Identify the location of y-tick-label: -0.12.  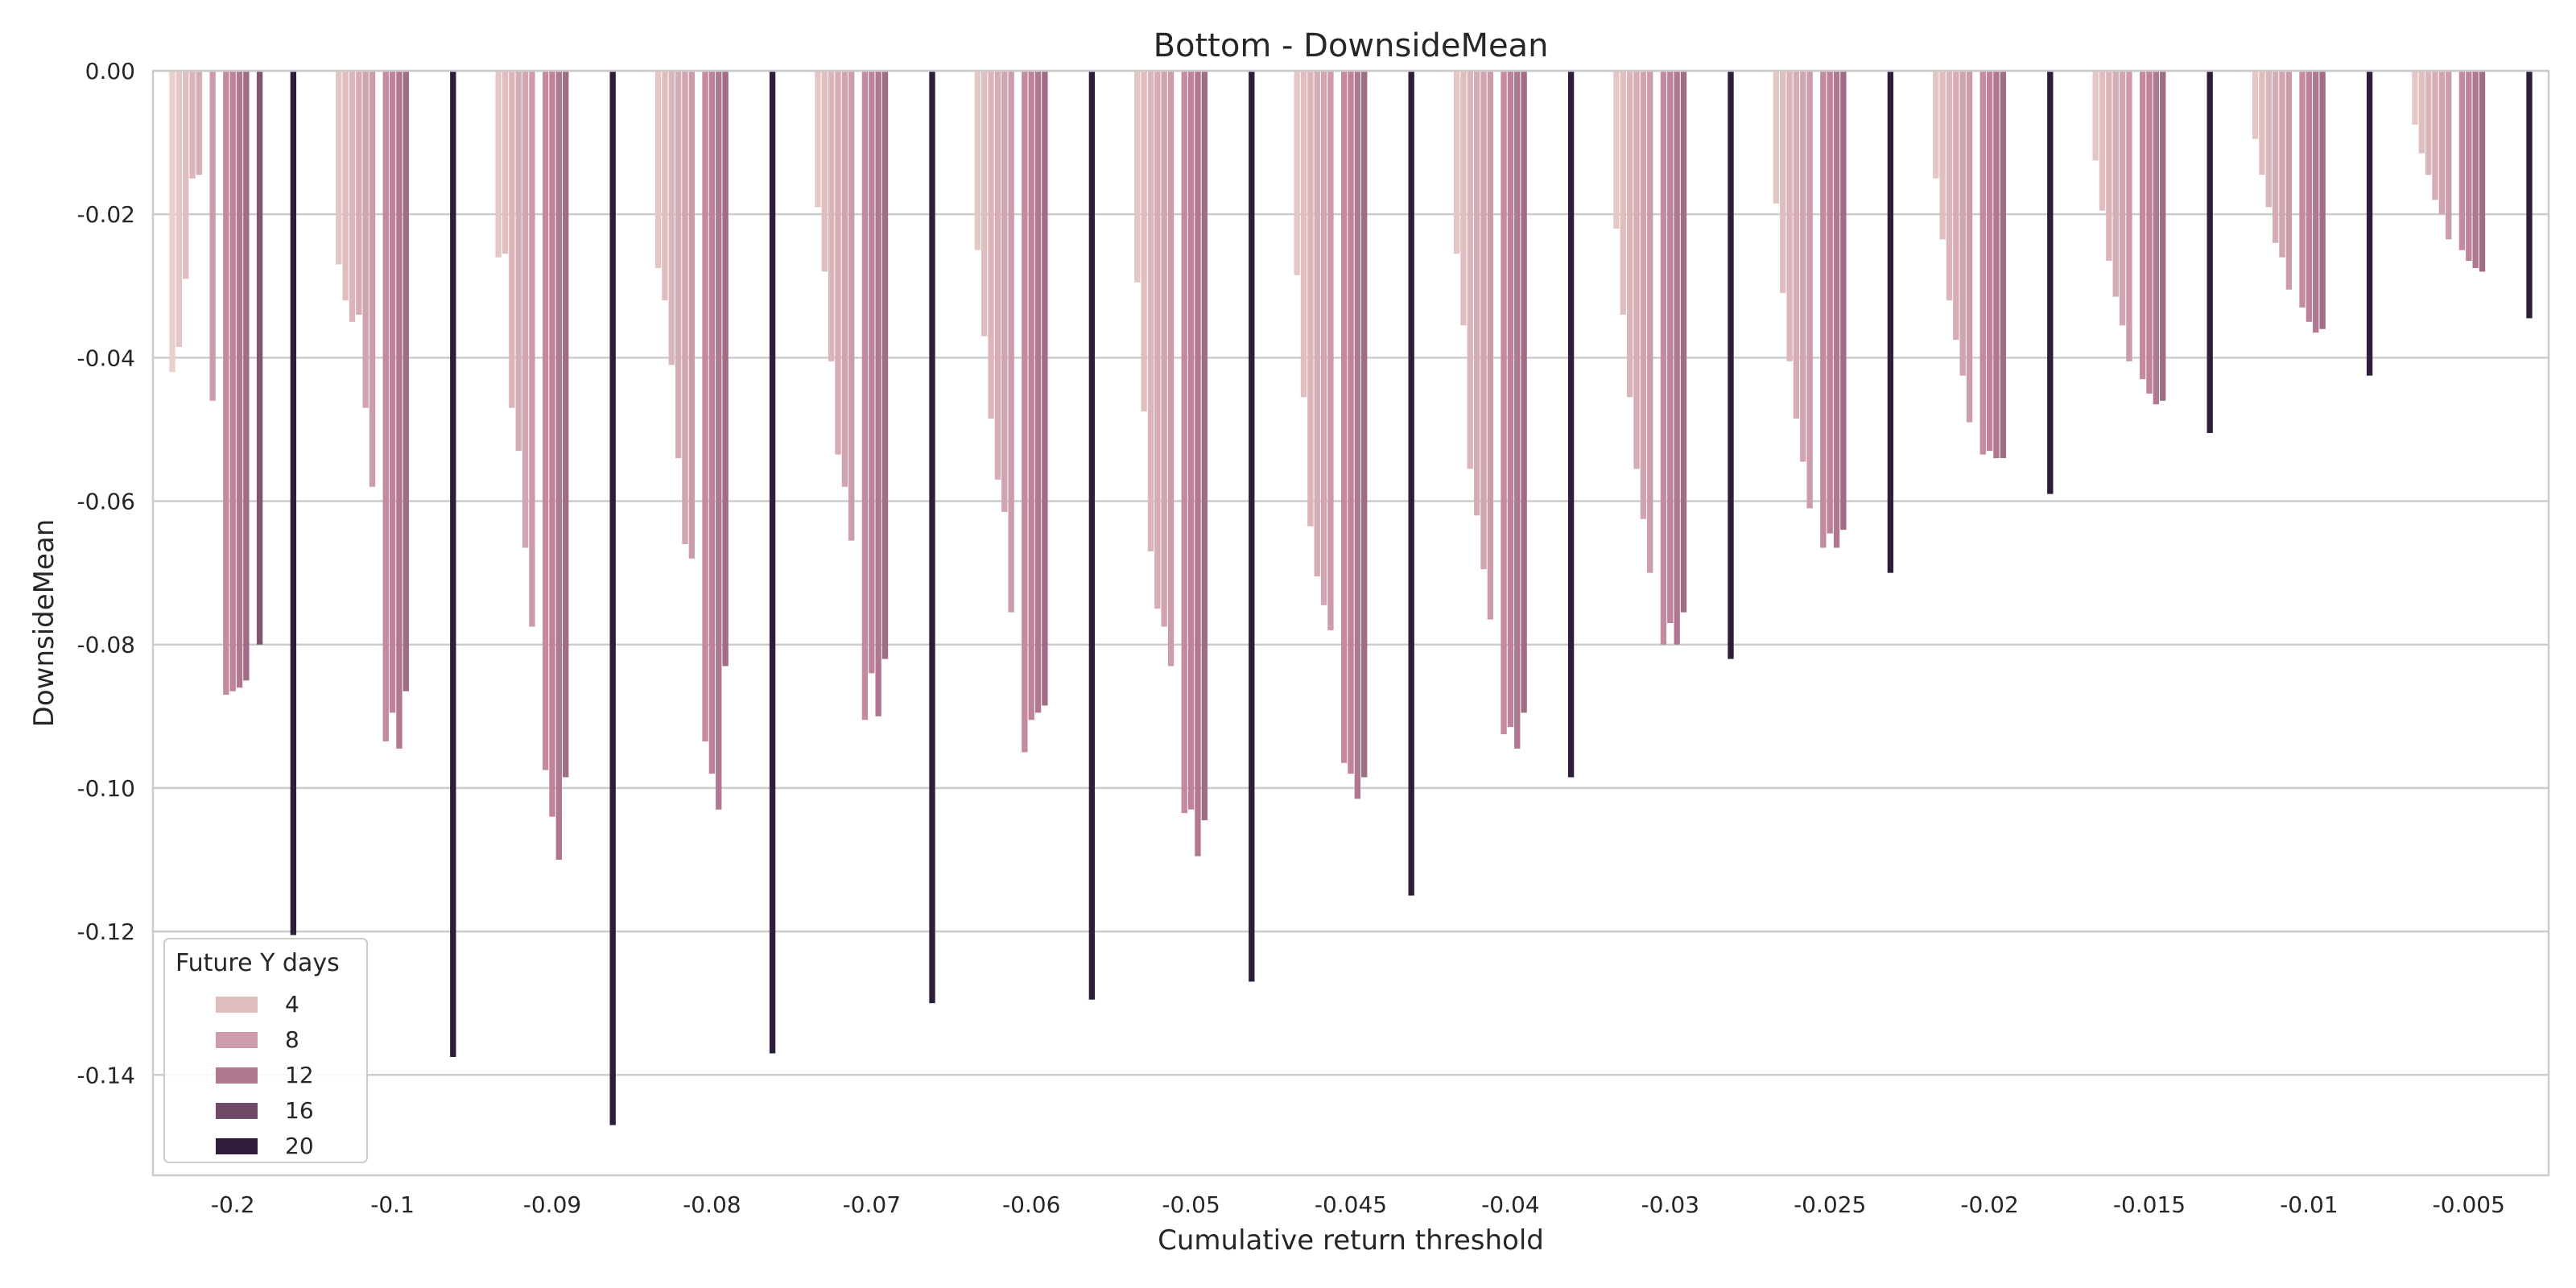
(106, 932).